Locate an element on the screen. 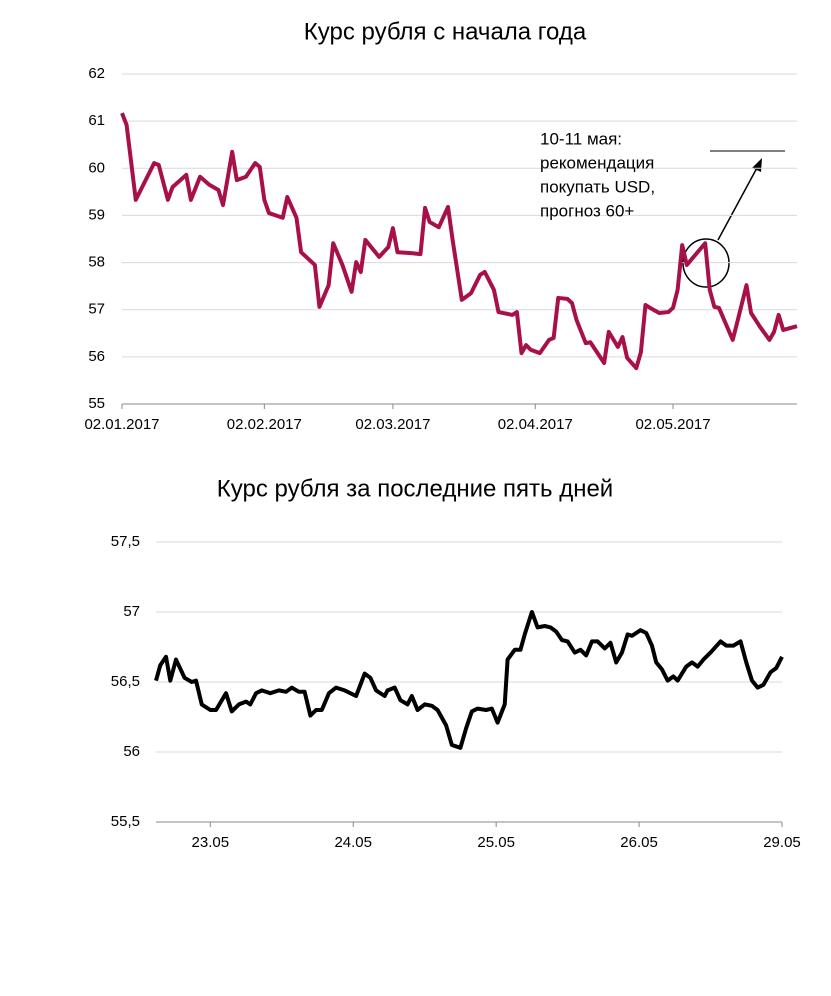  arrow-line is located at coordinates (738, 203).